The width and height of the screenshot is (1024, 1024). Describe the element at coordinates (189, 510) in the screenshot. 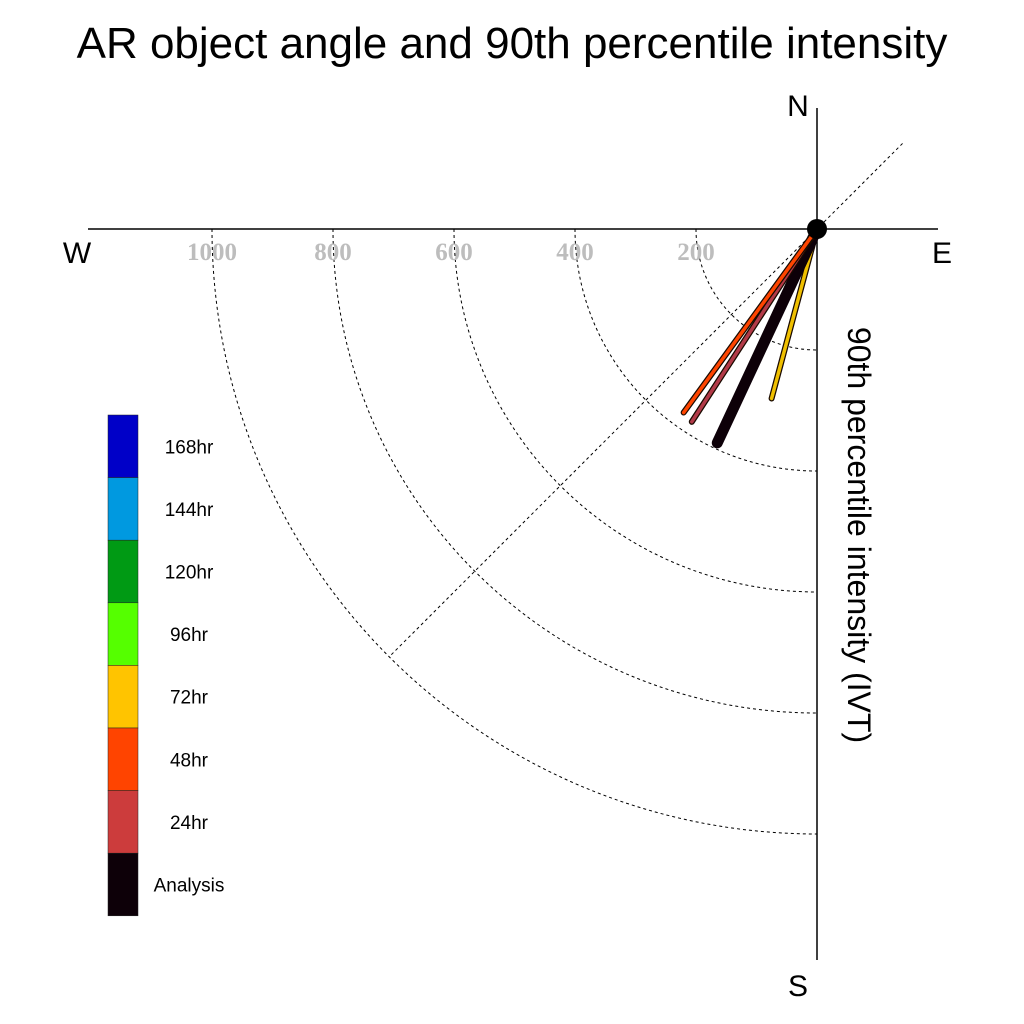

I see `legend-label-144hr: 144hr` at that location.